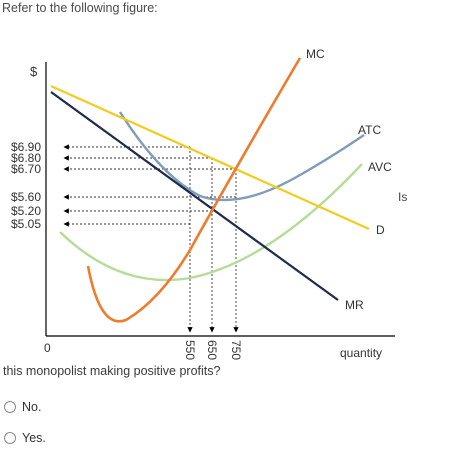  I want to click on mc-label: MC, so click(315, 54).